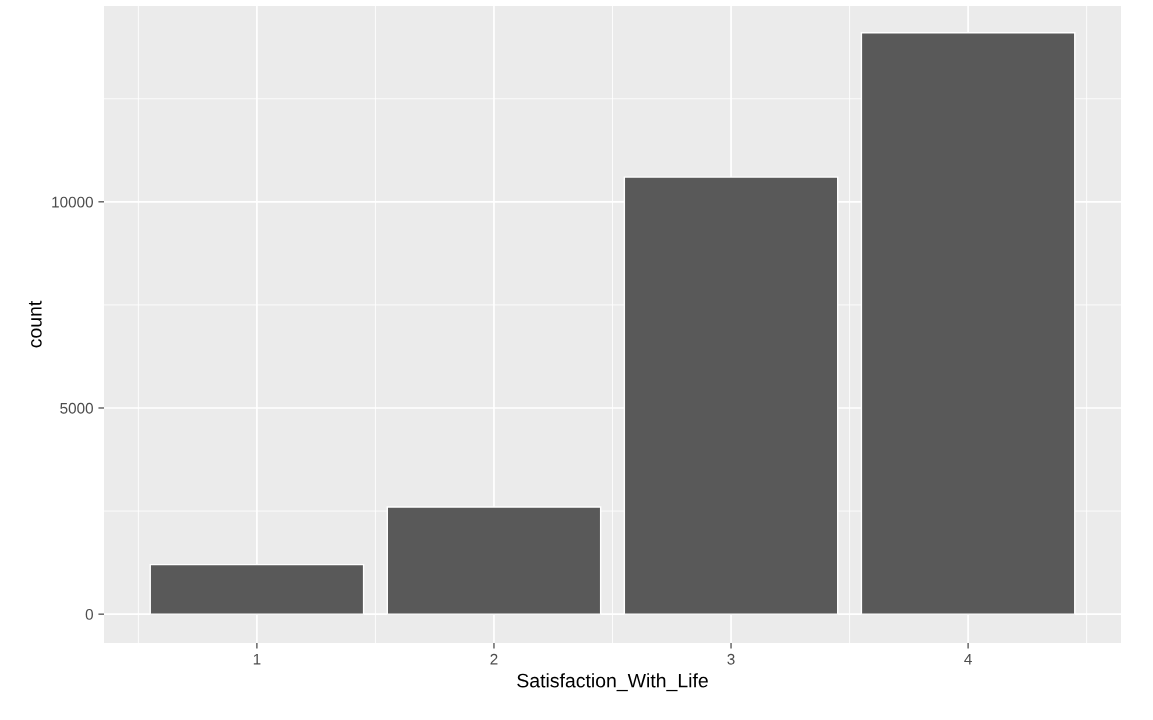  Describe the element at coordinates (494, 659) in the screenshot. I see `x-tick-label: 2` at that location.